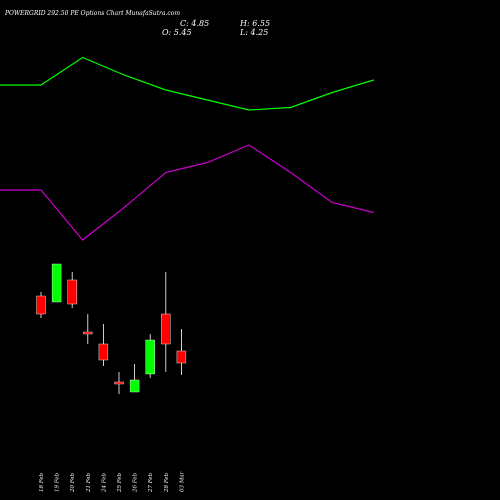  Describe the element at coordinates (120, 482) in the screenshot. I see `x-tick-label: 25 Feb` at that location.